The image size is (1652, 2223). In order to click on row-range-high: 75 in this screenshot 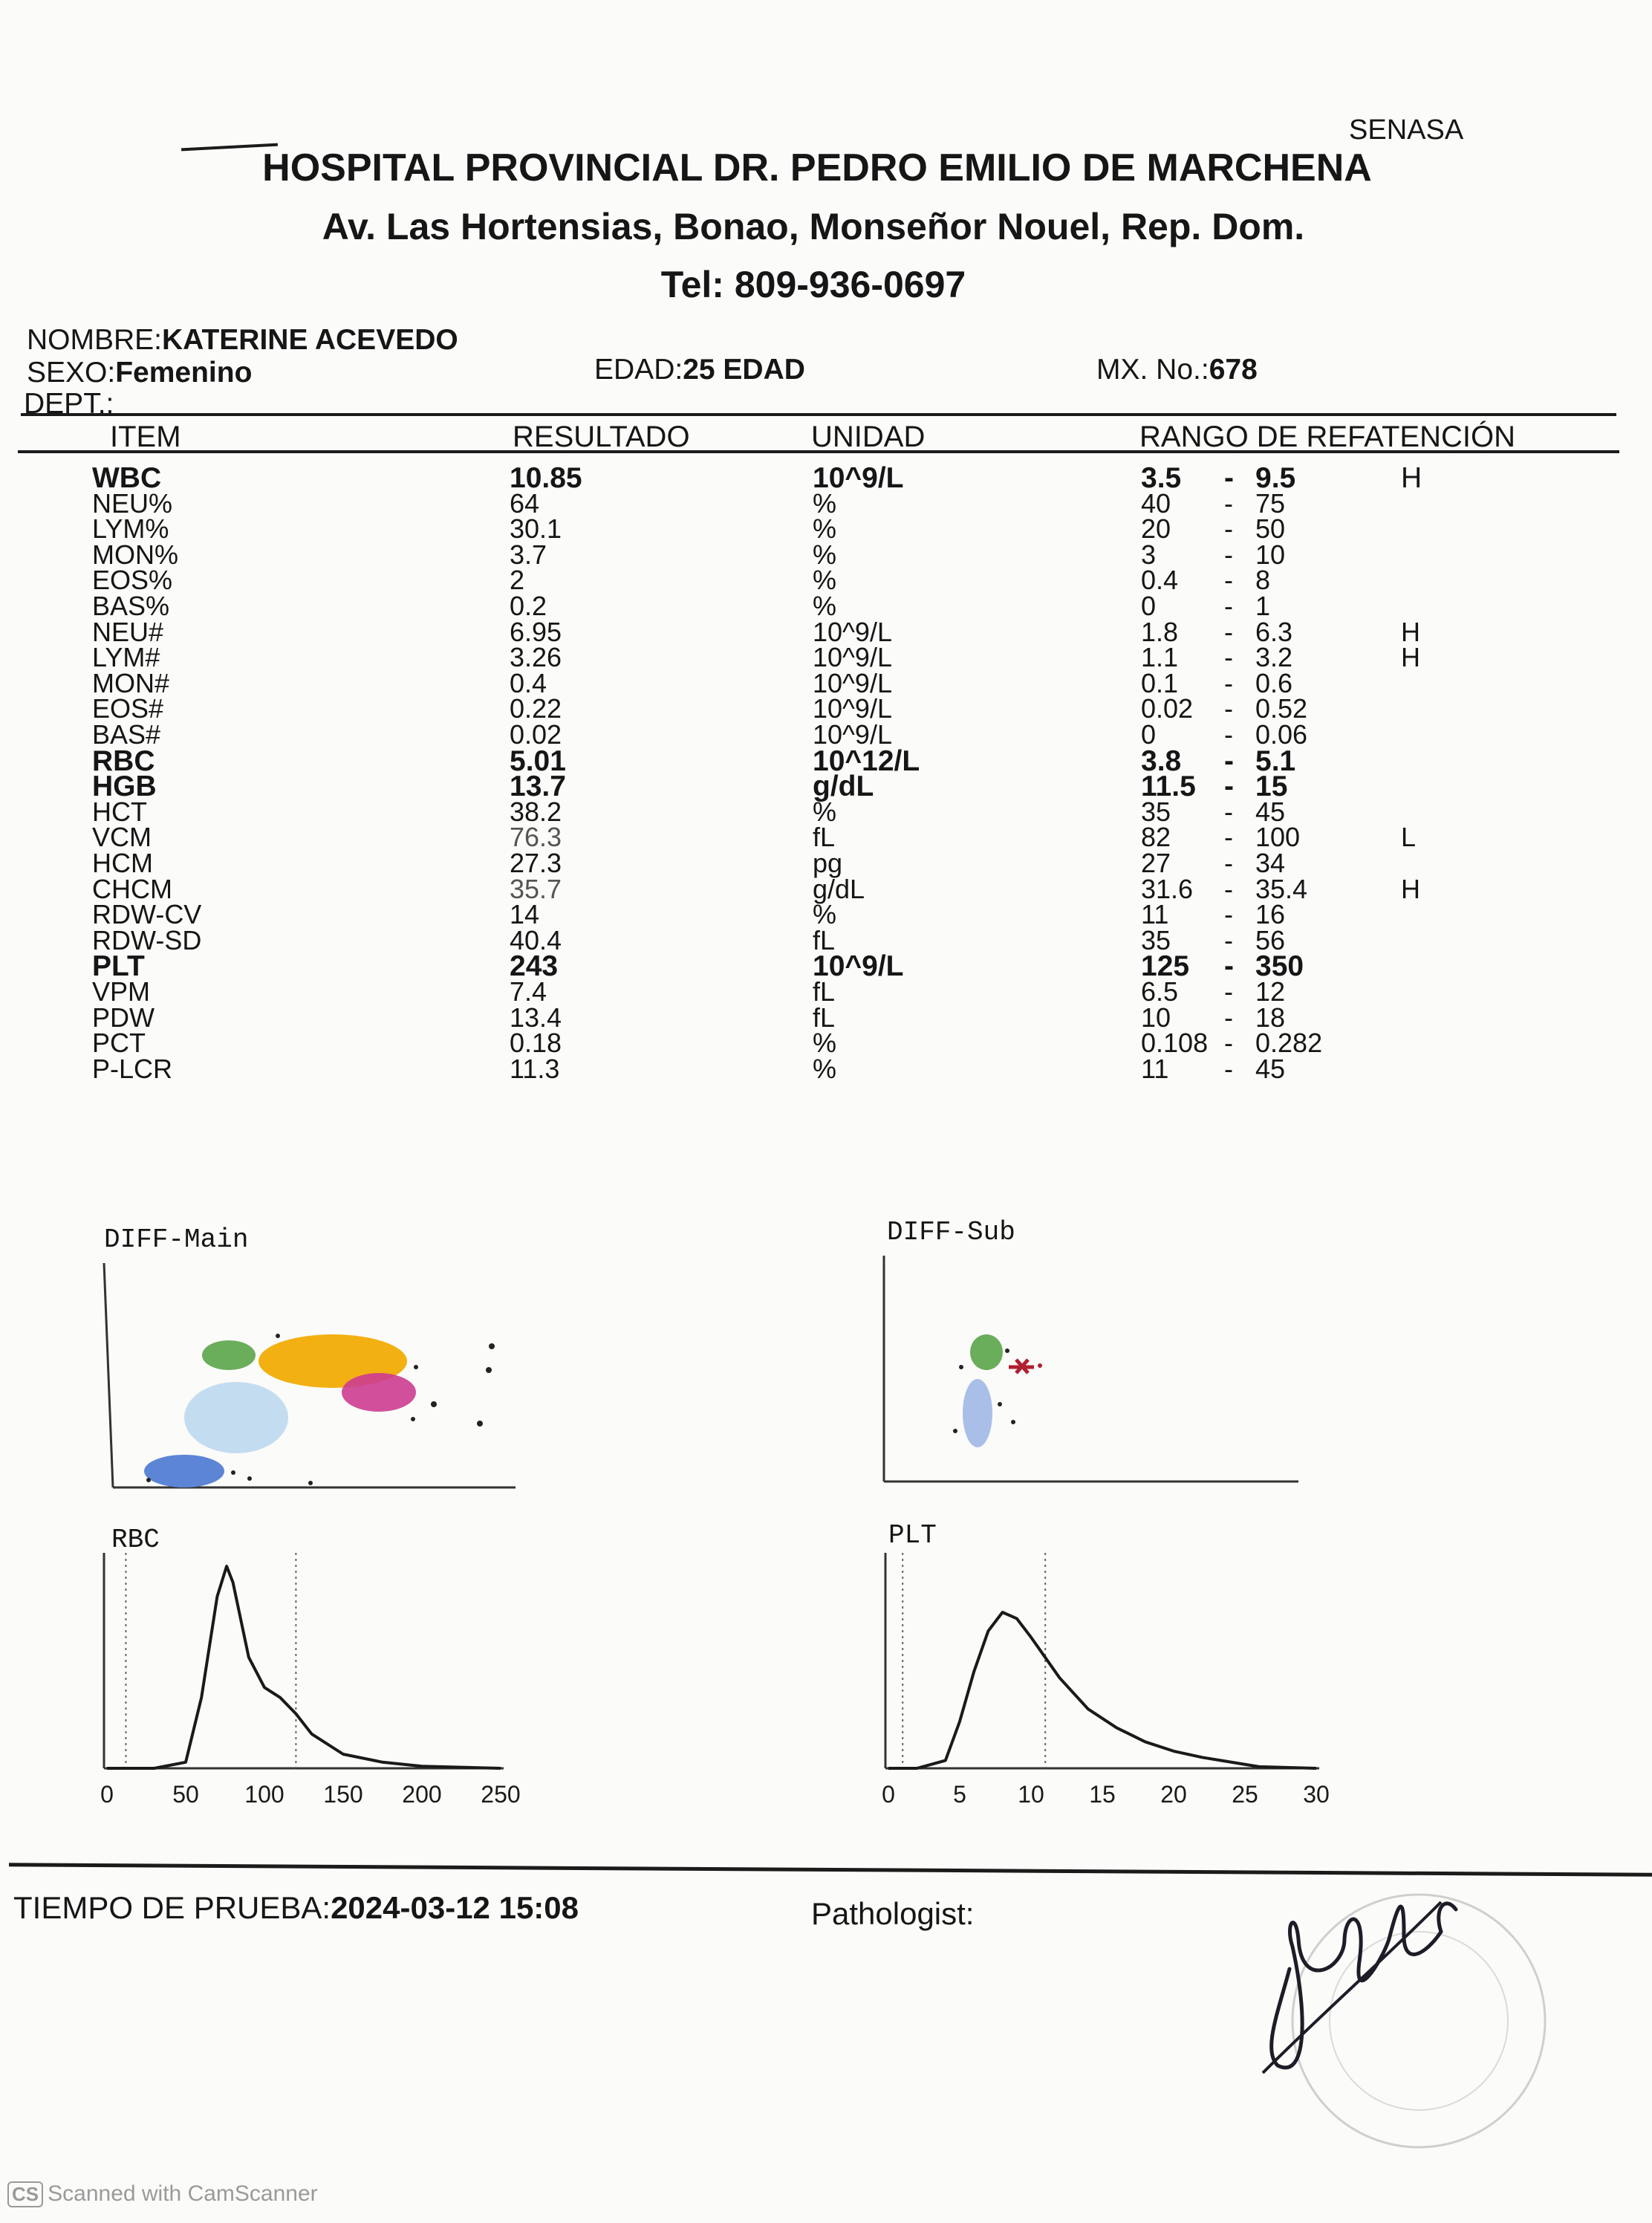, I will do `click(1271, 503)`.